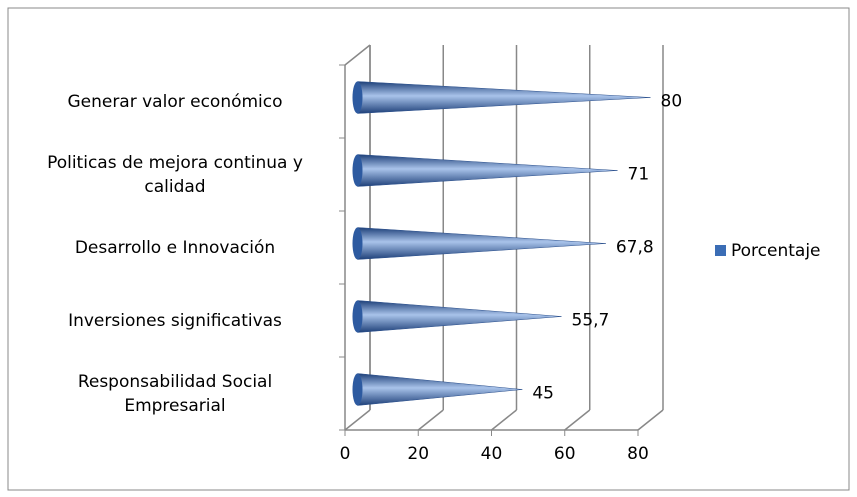 The image size is (857, 497). What do you see at coordinates (357, 55) in the screenshot?
I see `top-diag` at bounding box center [357, 55].